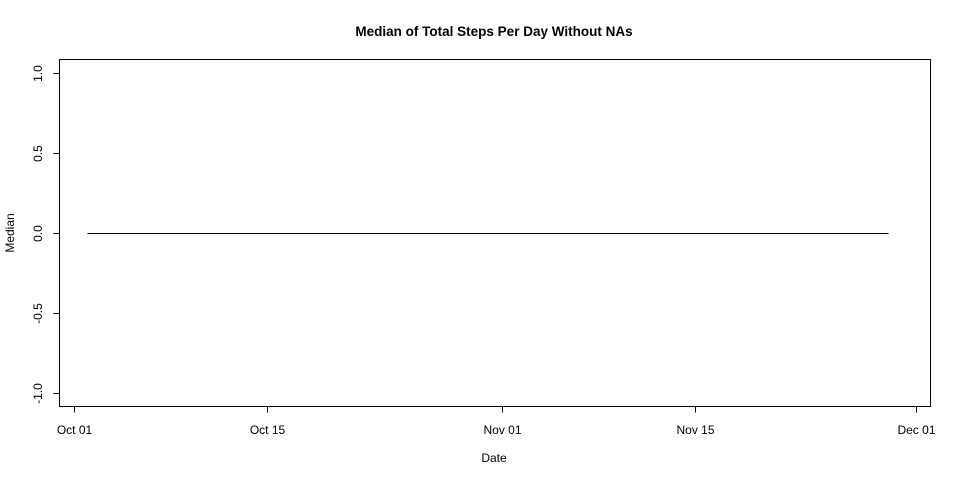 The image size is (960, 480). Describe the element at coordinates (75, 430) in the screenshot. I see `x-tick-label: Oct 01` at that location.